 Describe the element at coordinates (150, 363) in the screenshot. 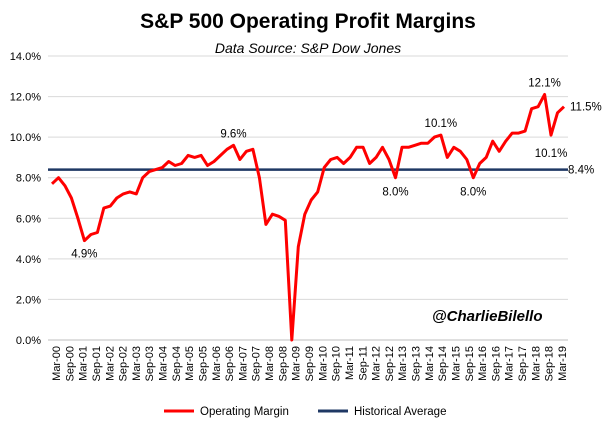

I see `x-tick-label: Sep-03` at that location.